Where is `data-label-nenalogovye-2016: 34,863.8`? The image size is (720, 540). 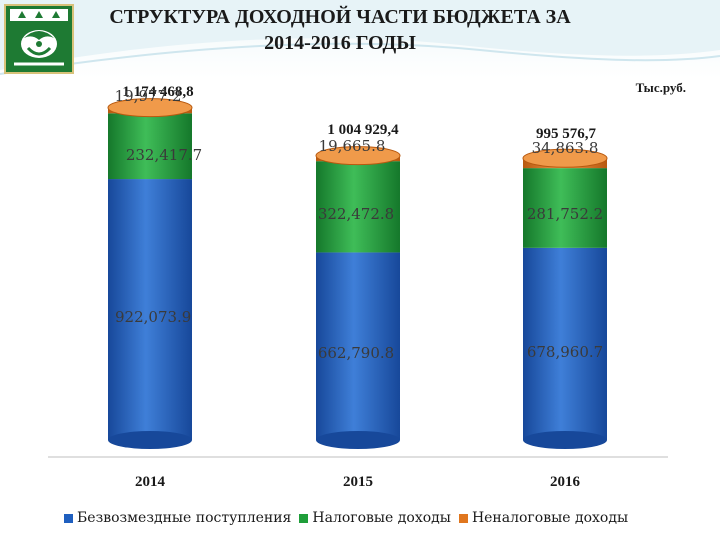
data-label-nenalogovye-2016: 34,863.8 is located at coordinates (565, 148).